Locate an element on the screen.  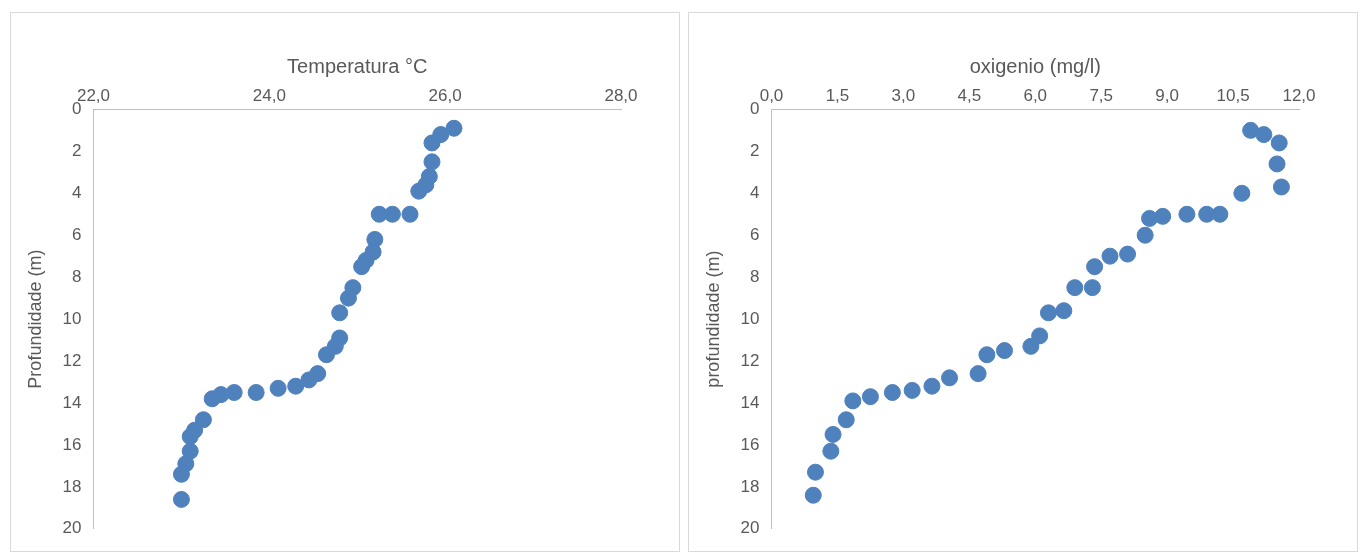
x-axis-title: Temperatura °C is located at coordinates (357, 65).